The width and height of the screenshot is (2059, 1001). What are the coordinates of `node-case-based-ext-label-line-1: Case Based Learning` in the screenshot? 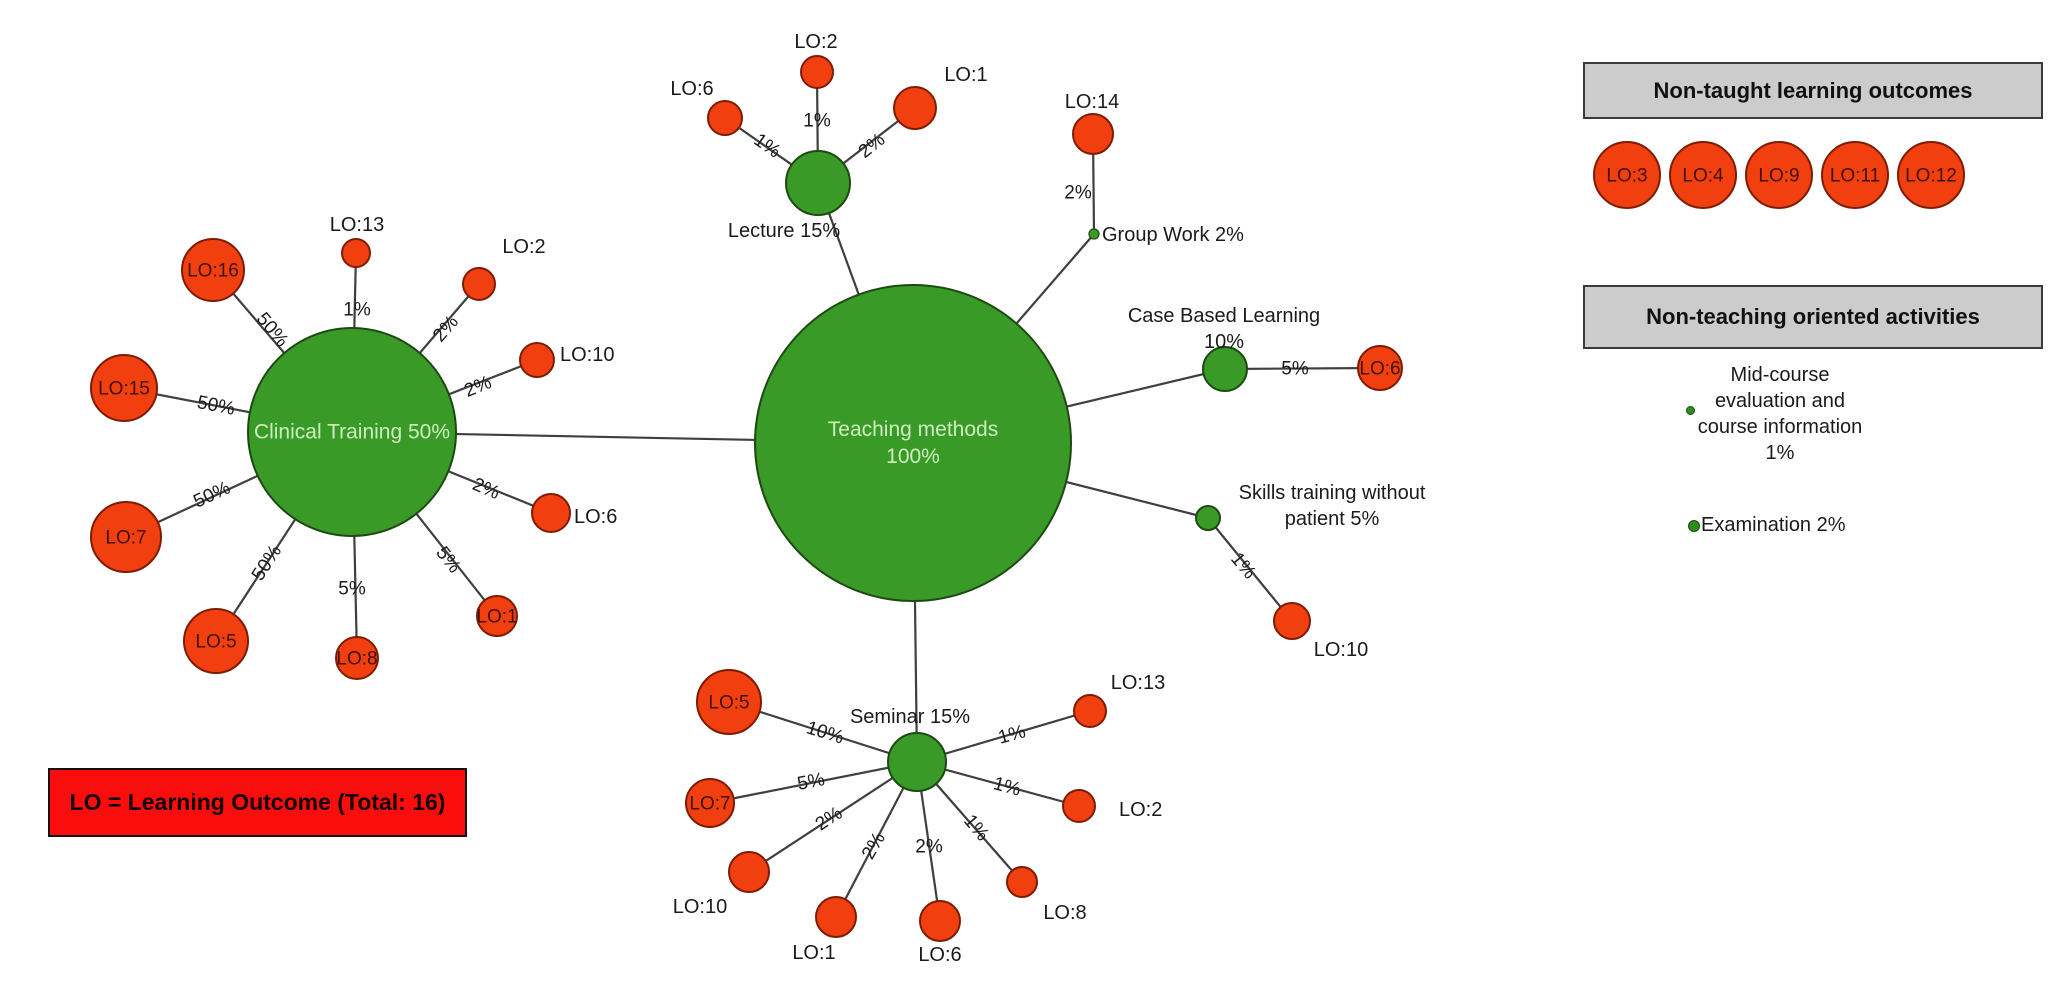 It's located at (1224, 316).